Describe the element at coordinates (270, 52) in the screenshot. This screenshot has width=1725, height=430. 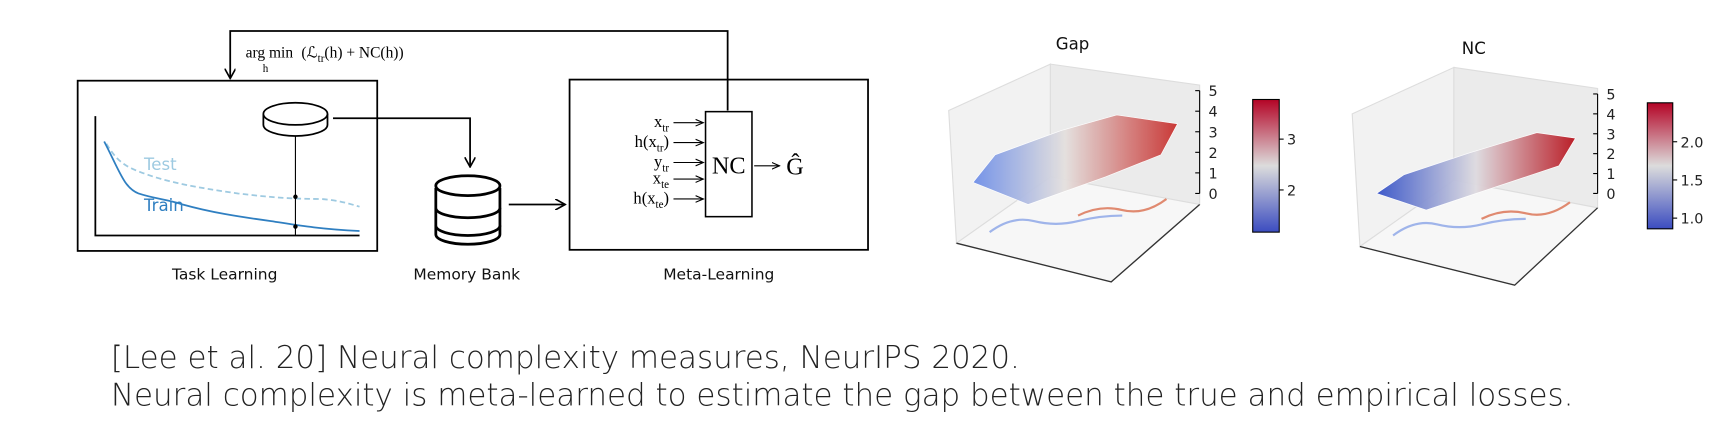
I see `objective-op: arg min` at that location.